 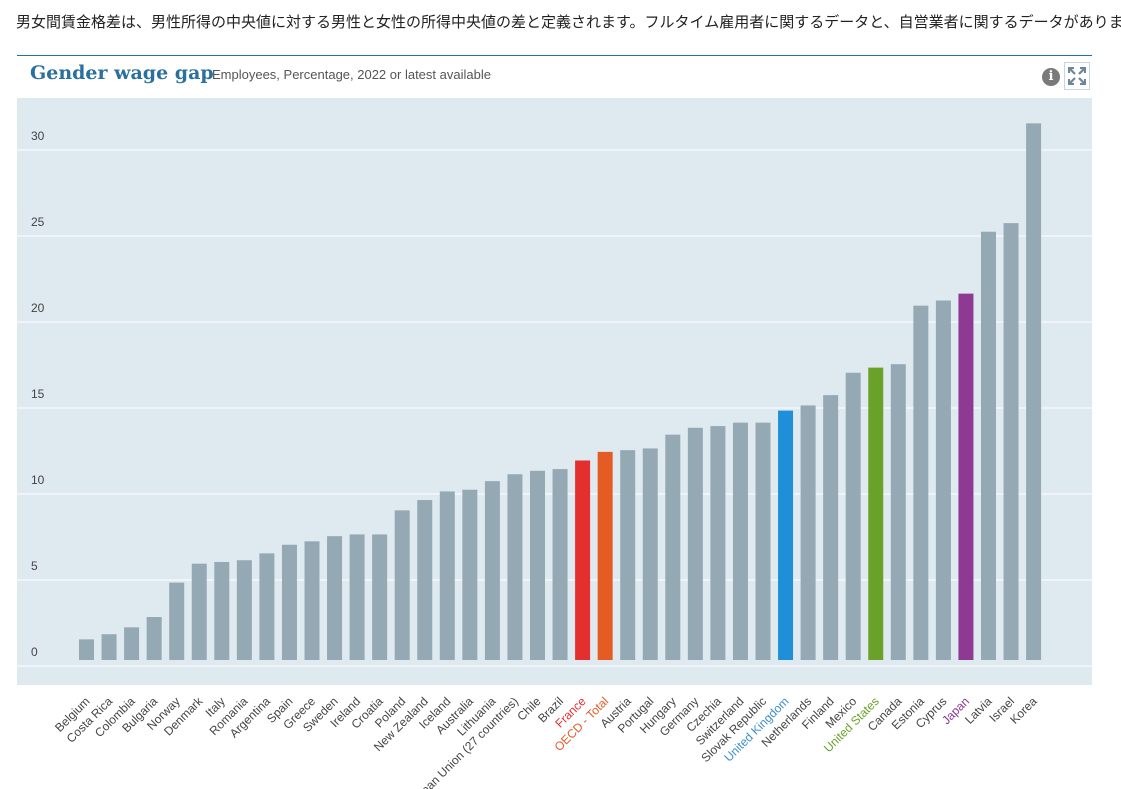 What do you see at coordinates (38, 480) in the screenshot?
I see `y-tick-label: 10` at bounding box center [38, 480].